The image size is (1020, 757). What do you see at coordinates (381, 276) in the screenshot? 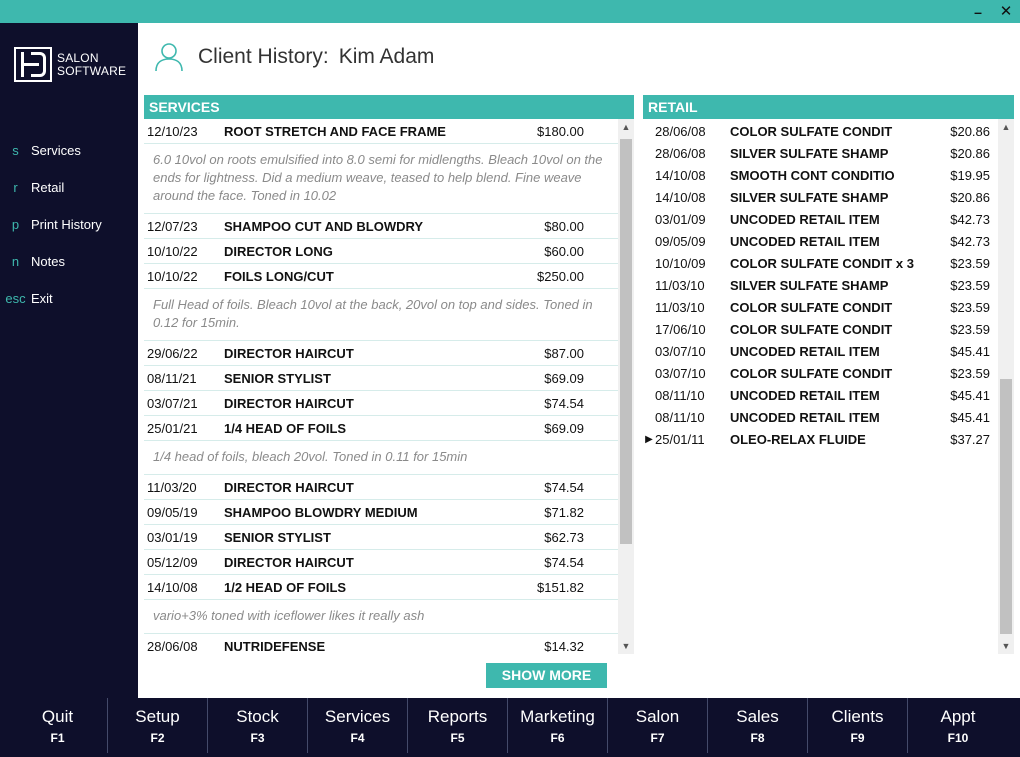
I see `service-row: 10/10/22 FOILS LONG/CUT $250.00` at bounding box center [381, 276].